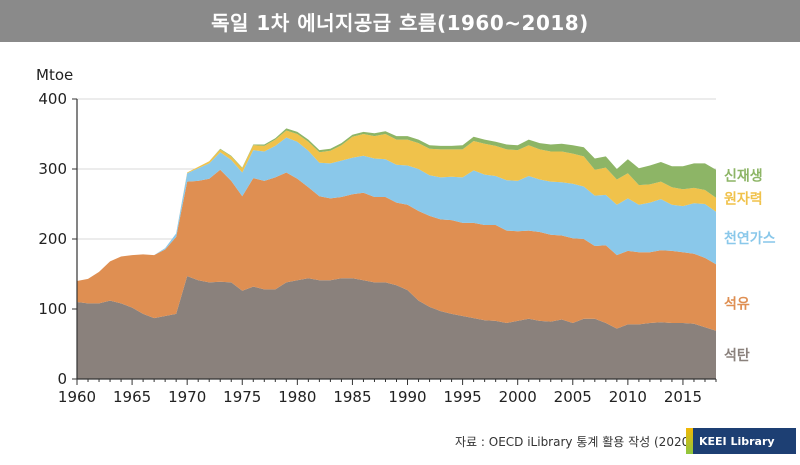 The height and width of the screenshot is (465, 800). Describe the element at coordinates (743, 200) in the screenshot. I see `legend-label-3: 원자력` at that location.